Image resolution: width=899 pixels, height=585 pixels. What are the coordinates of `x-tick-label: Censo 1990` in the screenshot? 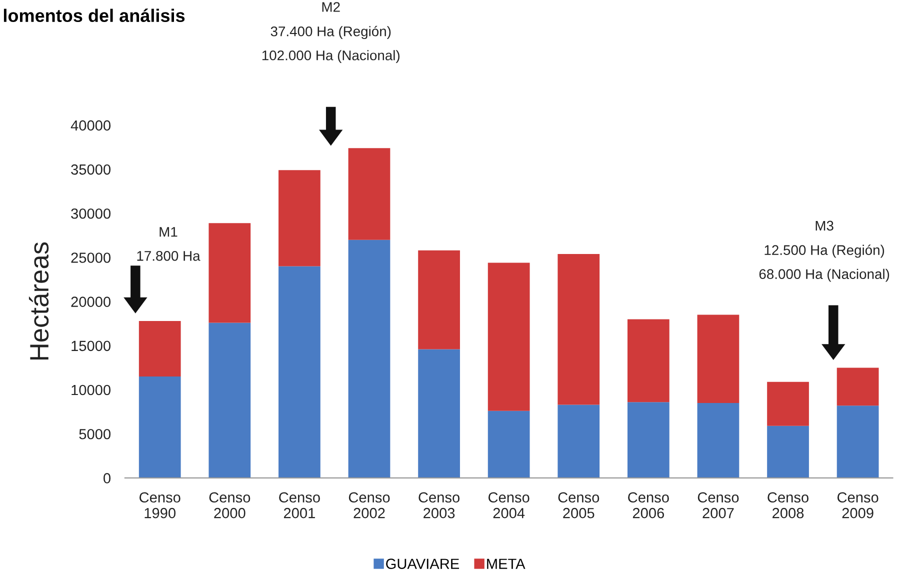 It's located at (160, 505).